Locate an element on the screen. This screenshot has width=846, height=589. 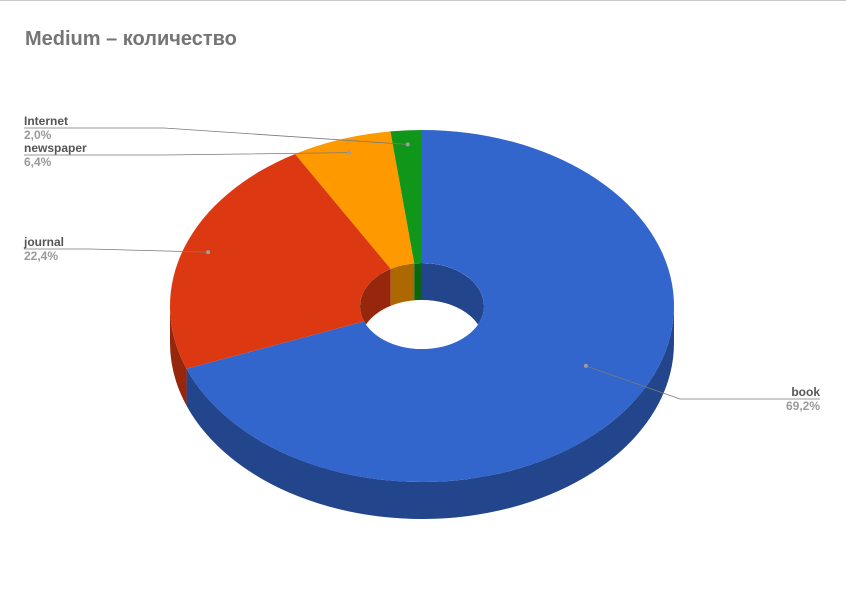
leader-dot-internet is located at coordinates (407, 144).